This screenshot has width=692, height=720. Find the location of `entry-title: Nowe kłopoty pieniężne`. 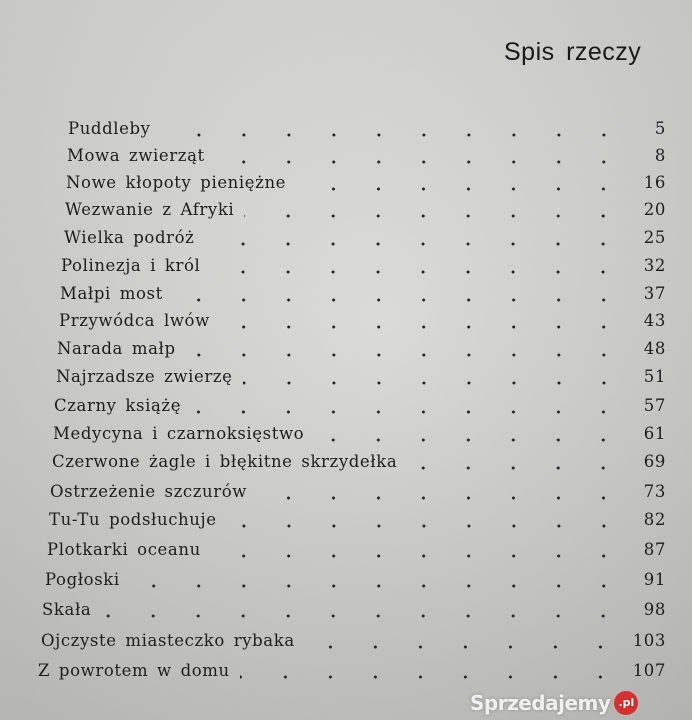

entry-title: Nowe kłopoty pieniężne is located at coordinates (176, 182).